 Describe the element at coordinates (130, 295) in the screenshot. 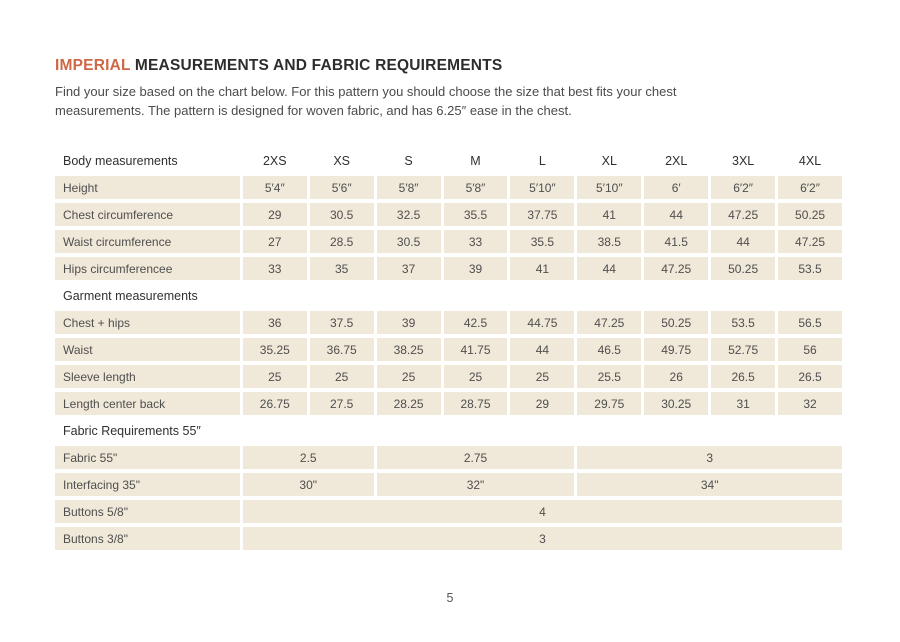

I see `section-header: Garment measurements` at that location.